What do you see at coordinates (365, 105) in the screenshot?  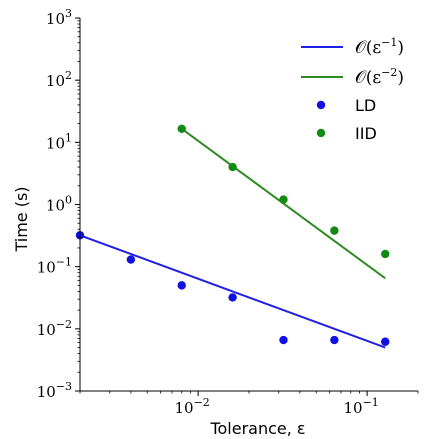 I see `legend-label: LD` at bounding box center [365, 105].